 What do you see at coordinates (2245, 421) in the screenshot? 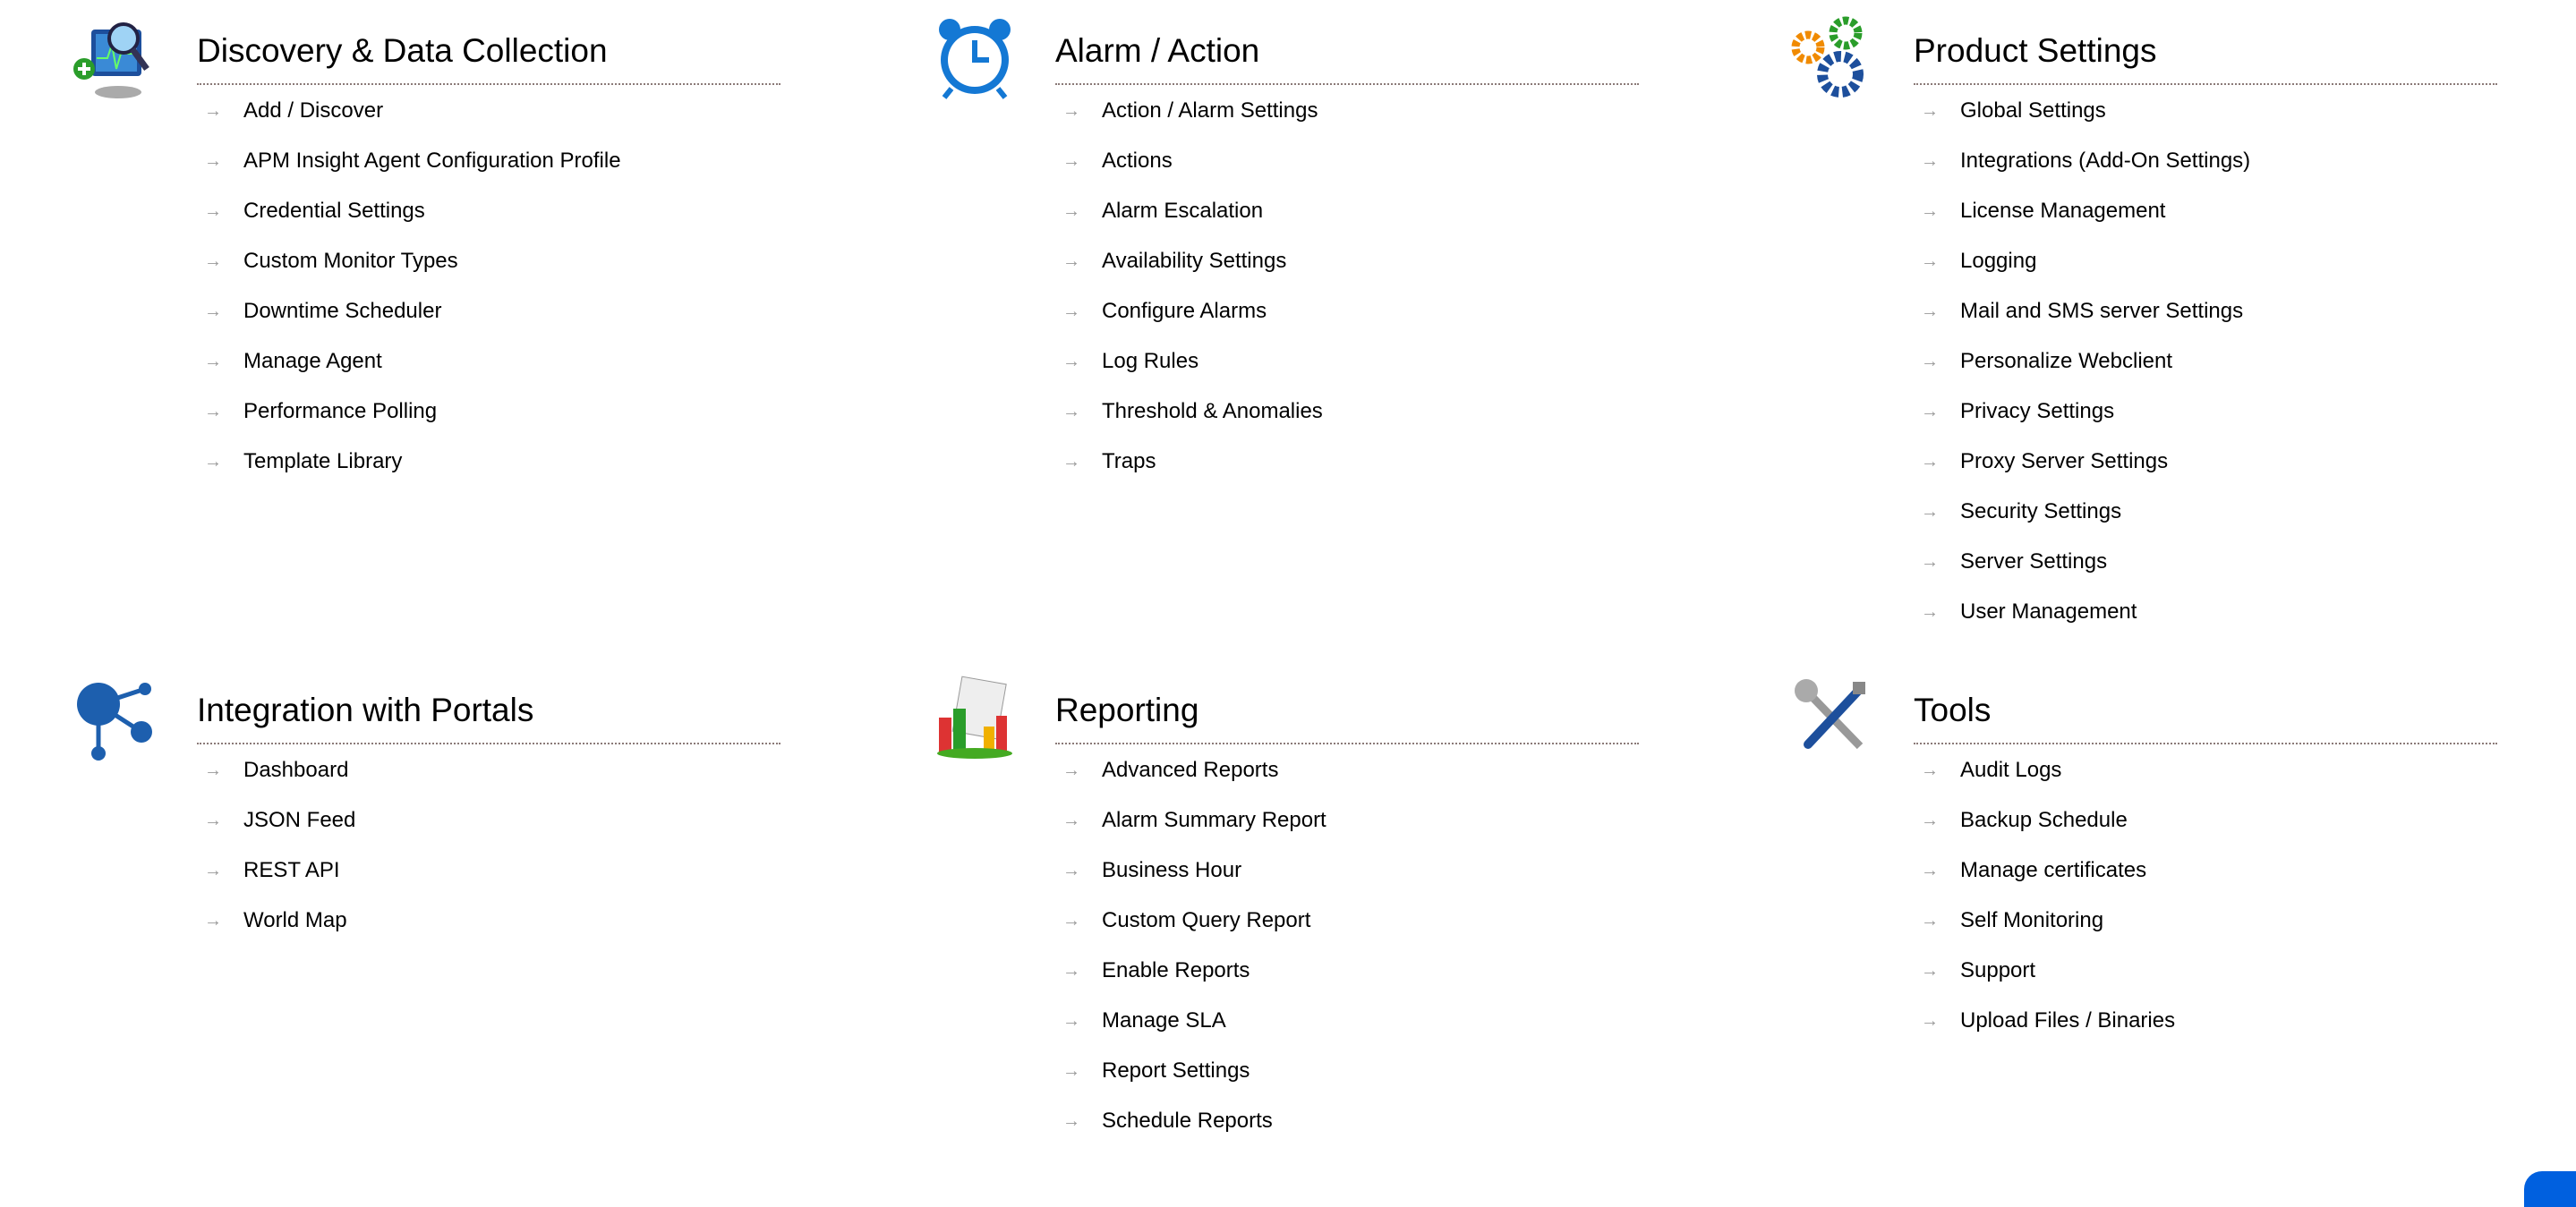
I see `menu-link: → Privacy Settings` at bounding box center [2245, 421].